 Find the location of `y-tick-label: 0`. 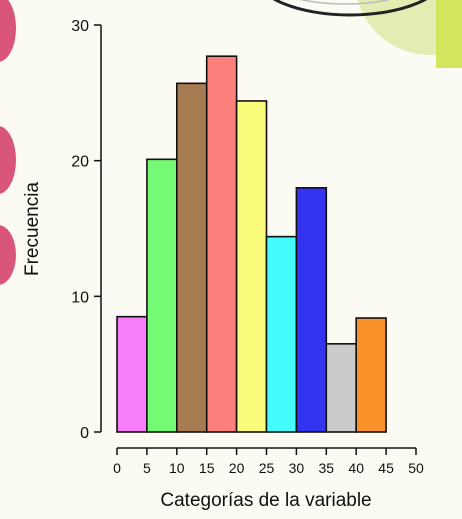

y-tick-label: 0 is located at coordinates (84, 433).